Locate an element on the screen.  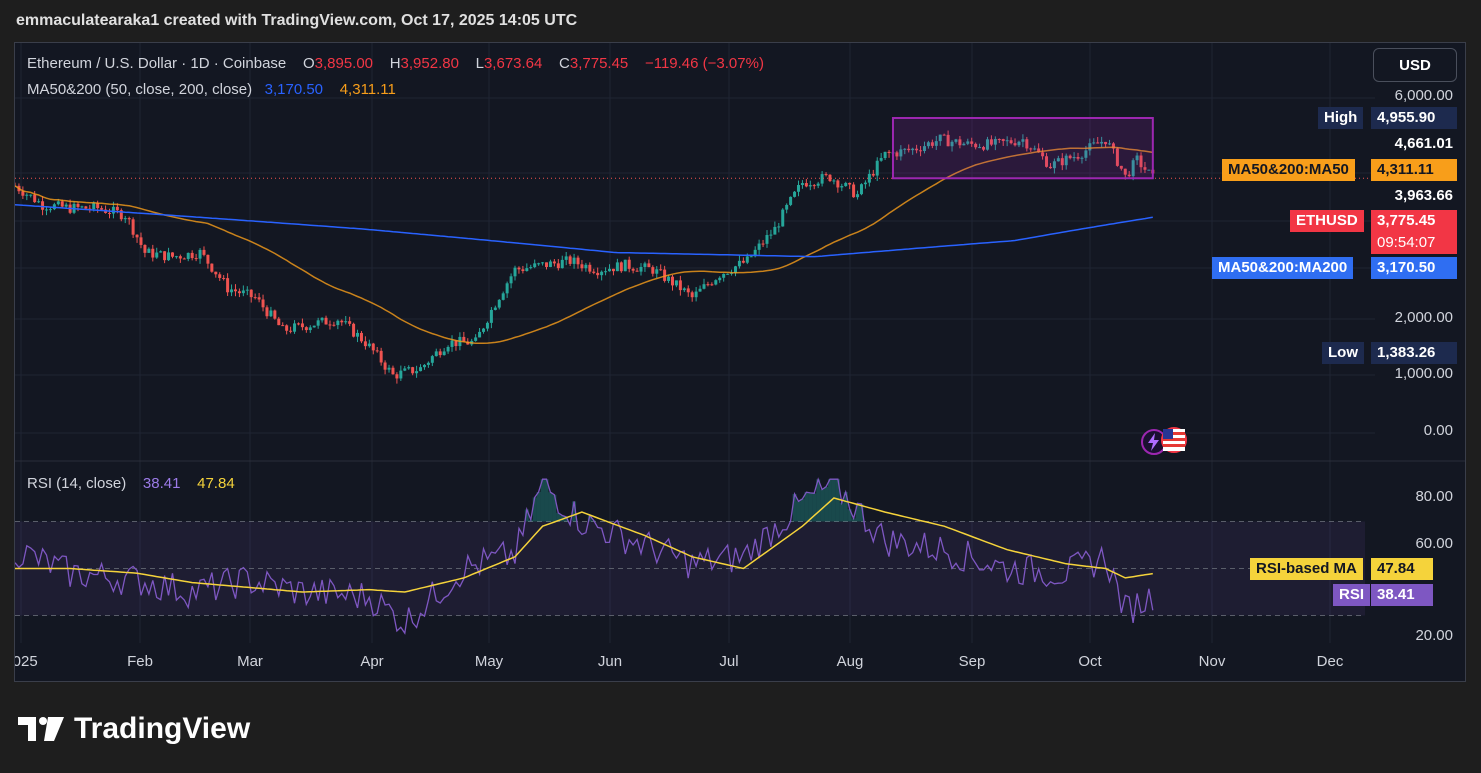
ma200-tag-label: MA50&200:MA200 is located at coordinates (1283, 268).